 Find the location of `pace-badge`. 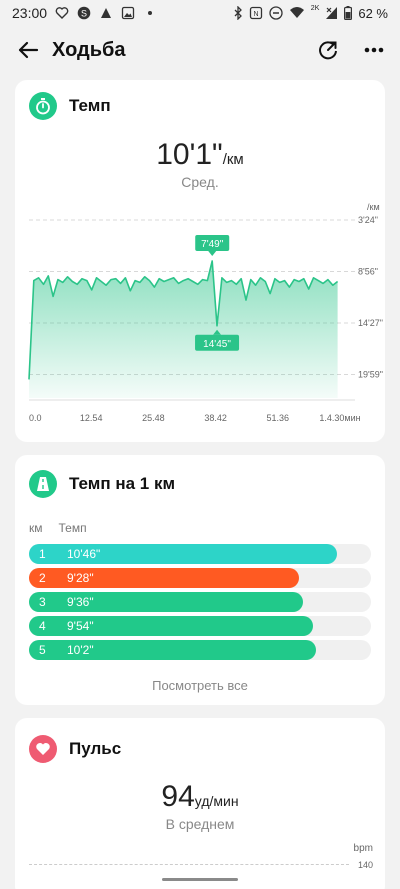

pace-badge is located at coordinates (43, 106).